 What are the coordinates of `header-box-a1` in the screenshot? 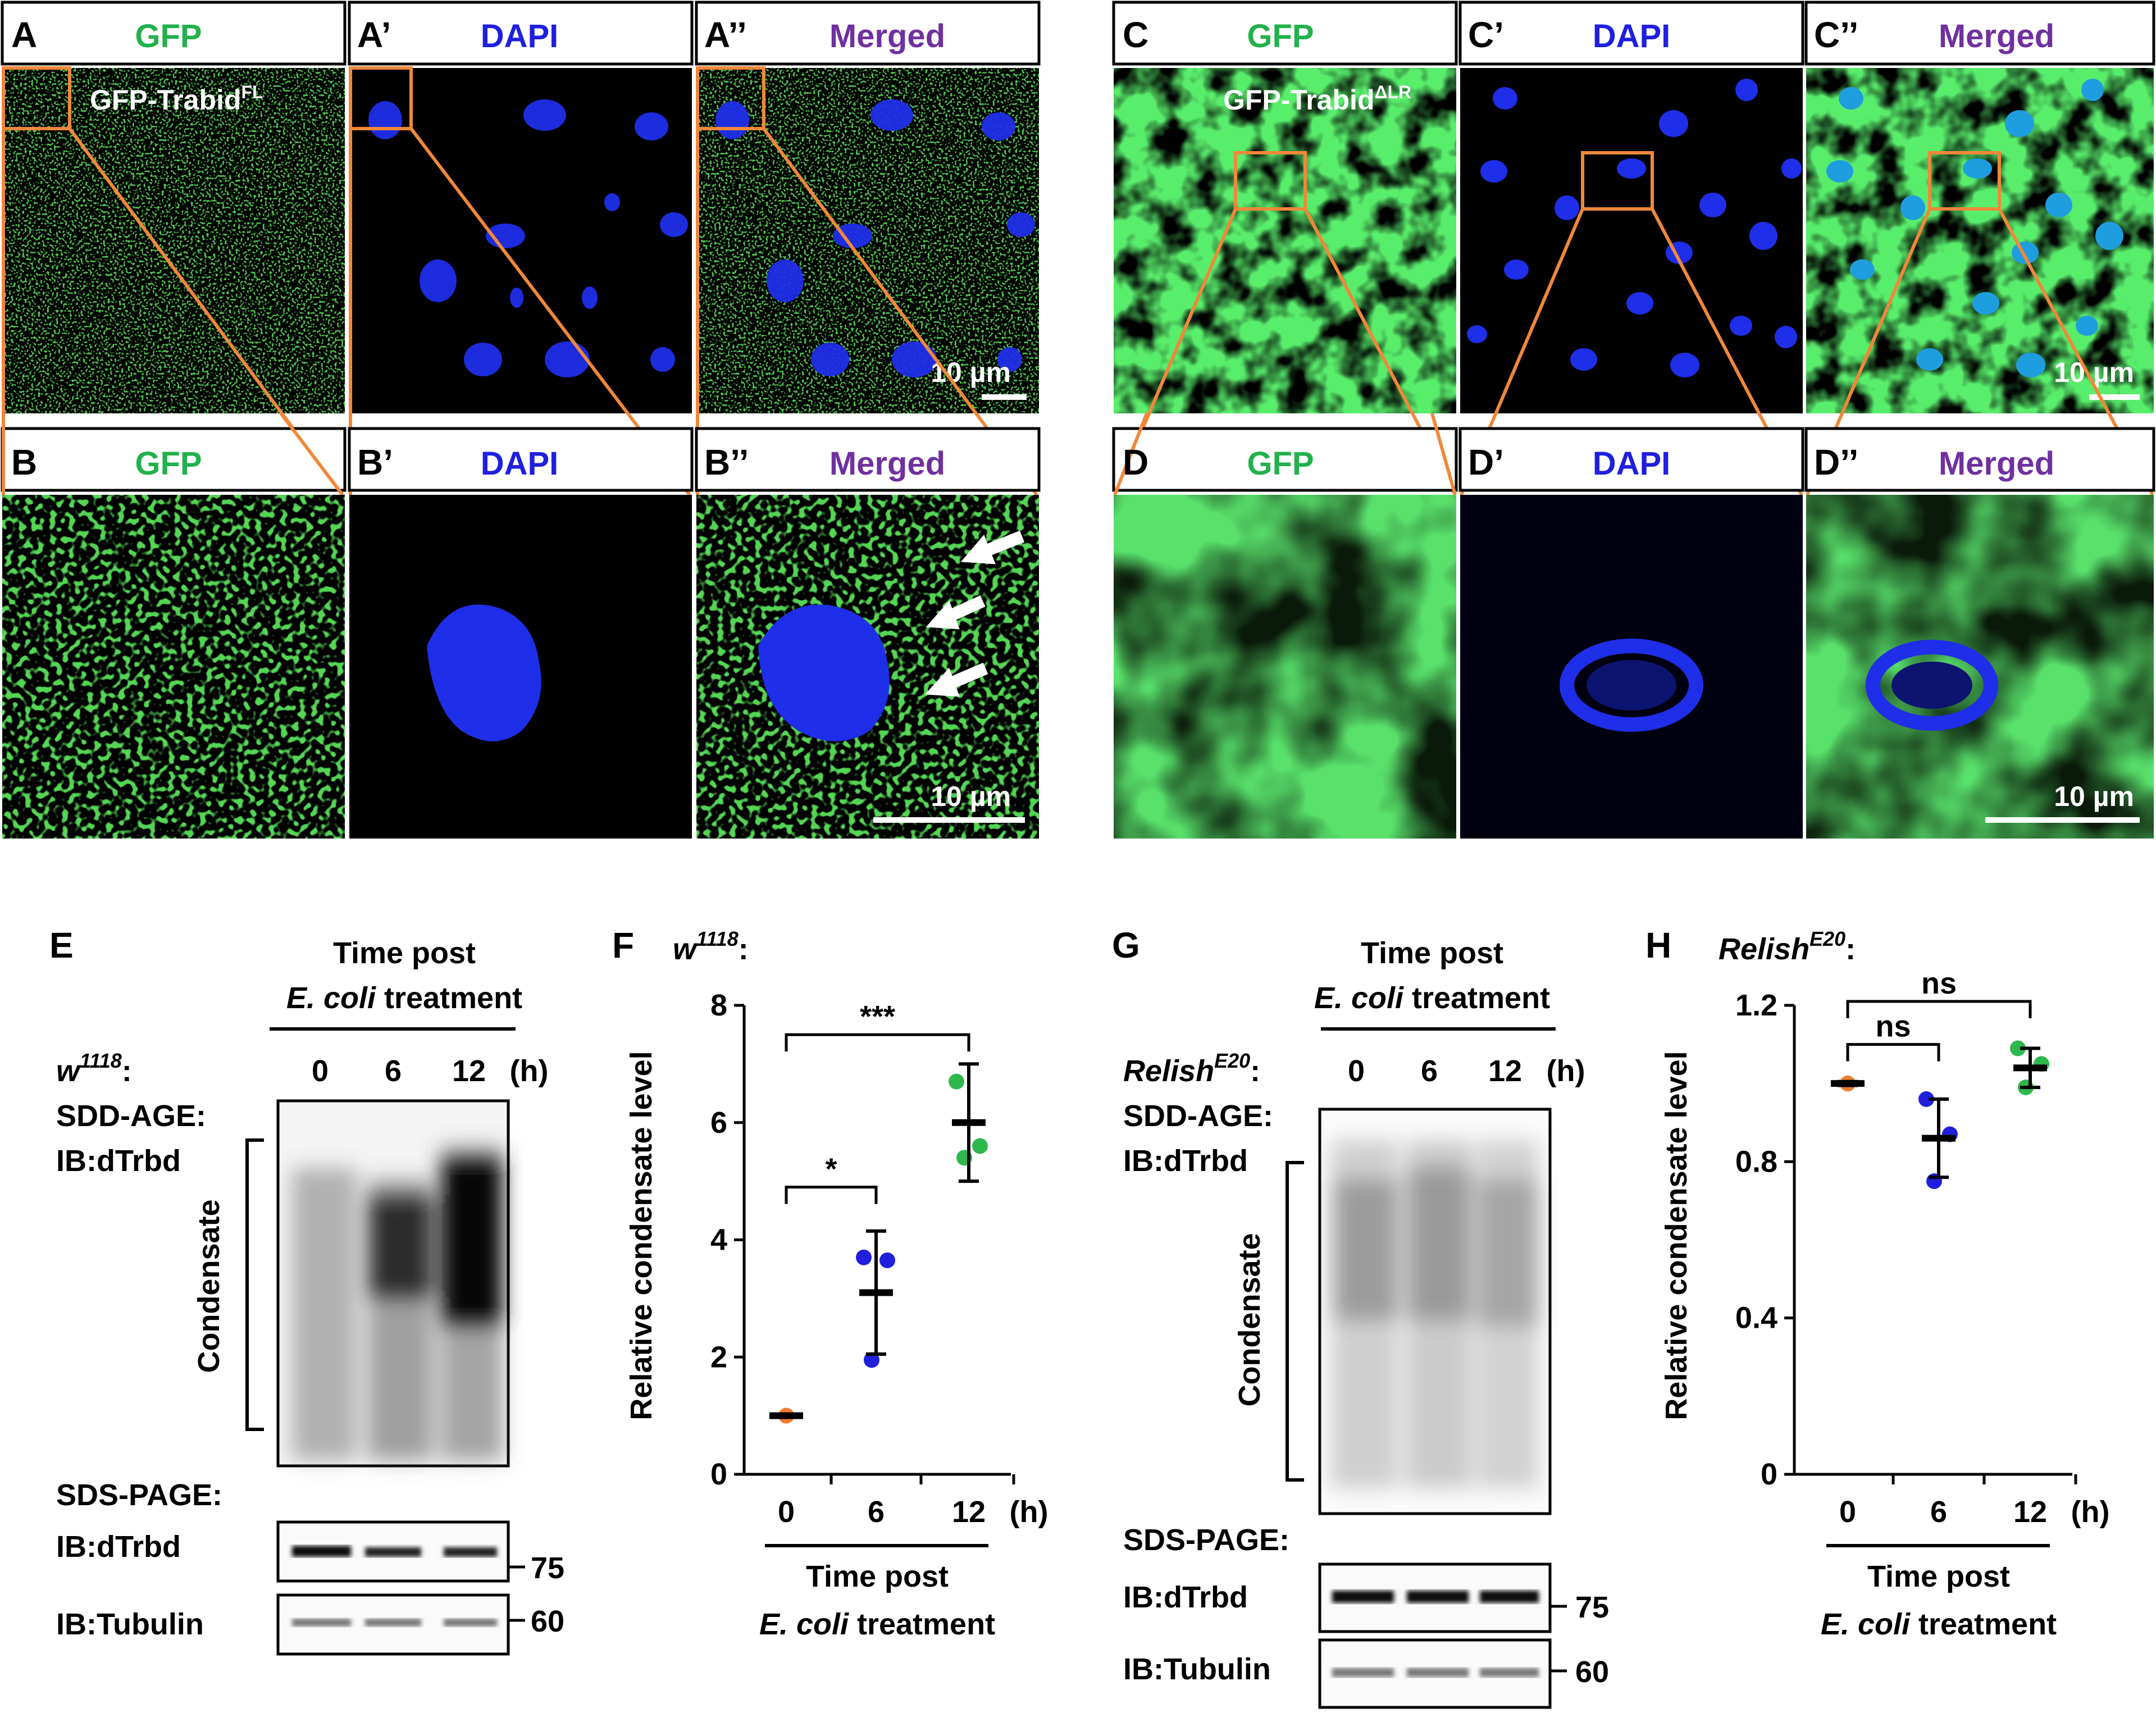 It's located at (521, 33).